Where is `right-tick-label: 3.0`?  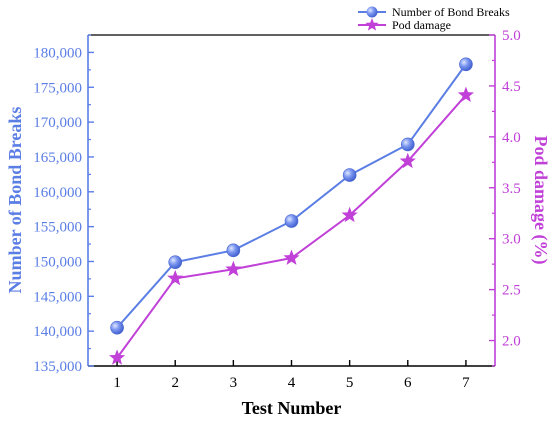 right-tick-label: 3.0 is located at coordinates (511, 240).